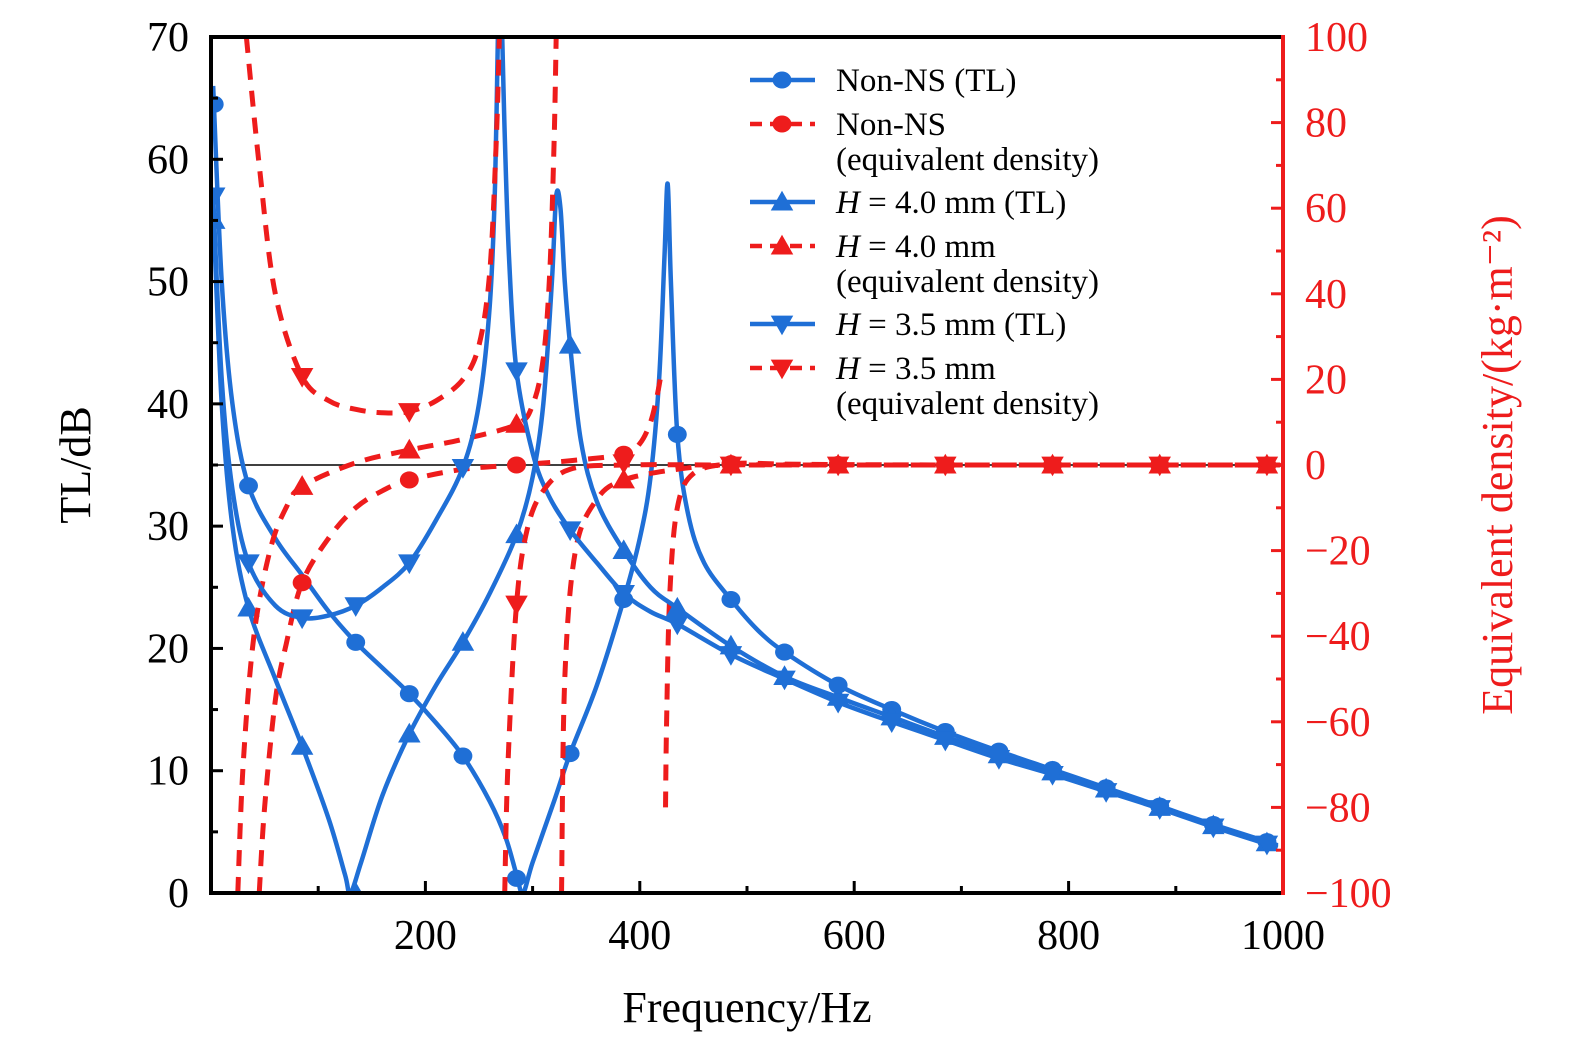  Describe the element at coordinates (1326, 209) in the screenshot. I see `y-right-tick-label: 60` at that location.